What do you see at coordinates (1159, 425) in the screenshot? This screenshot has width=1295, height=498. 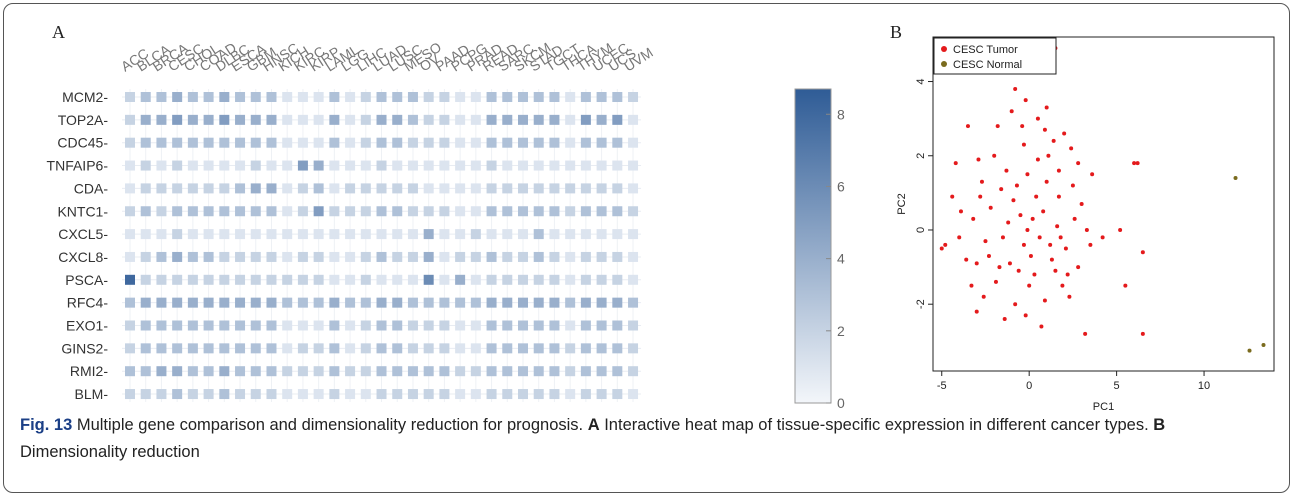 I see `caption-b: B` at bounding box center [1159, 425].